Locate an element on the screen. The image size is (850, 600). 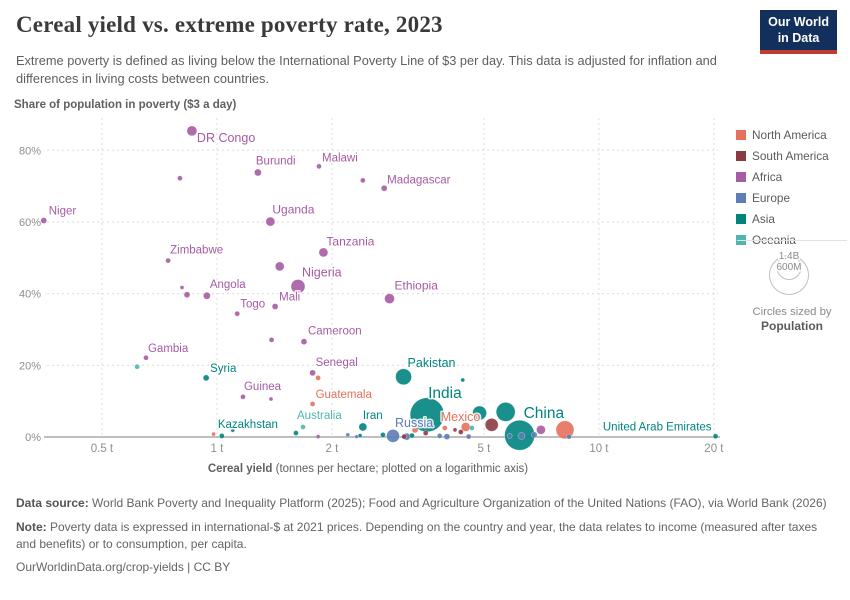
country-label-mexico: Mexico is located at coordinates (461, 417).